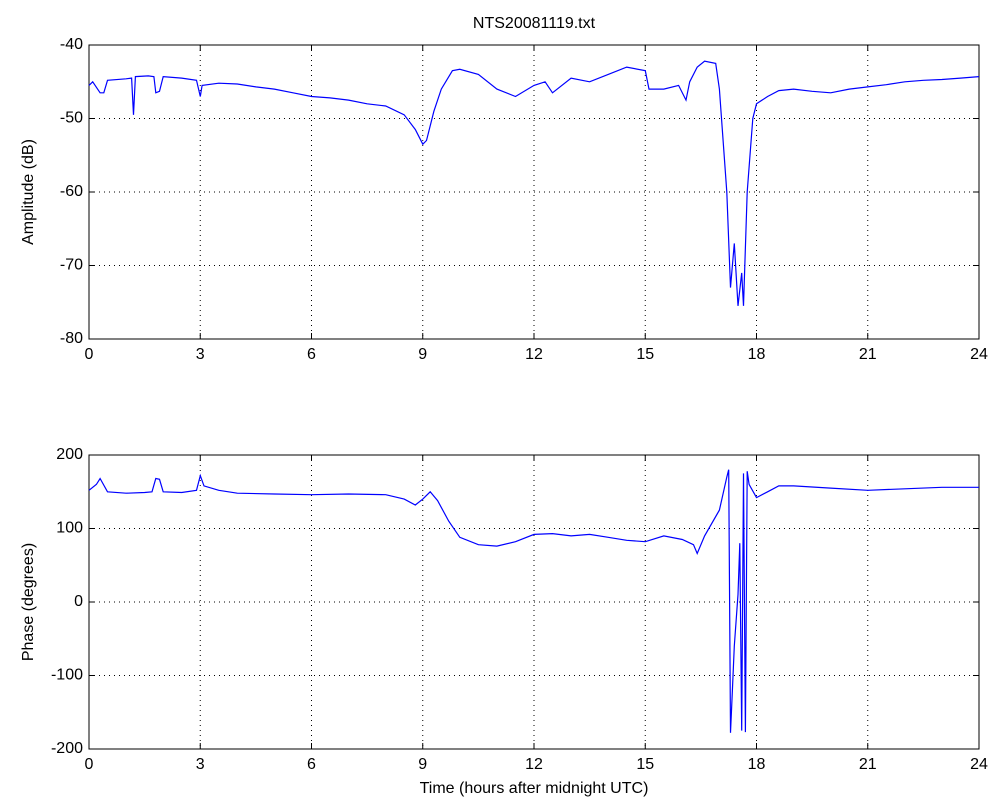 This screenshot has width=998, height=806. I want to click on y-tick-label: -60, so click(71, 191).